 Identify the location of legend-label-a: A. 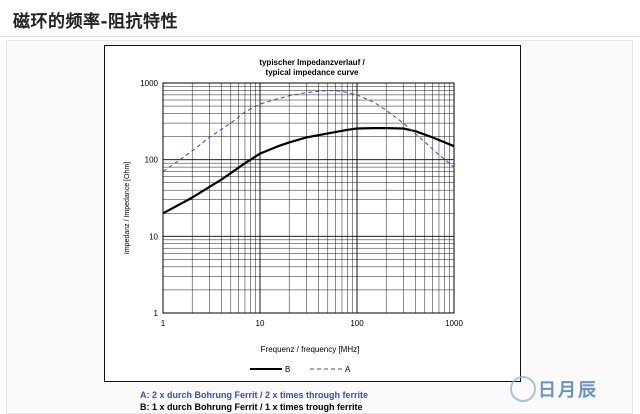
(348, 369).